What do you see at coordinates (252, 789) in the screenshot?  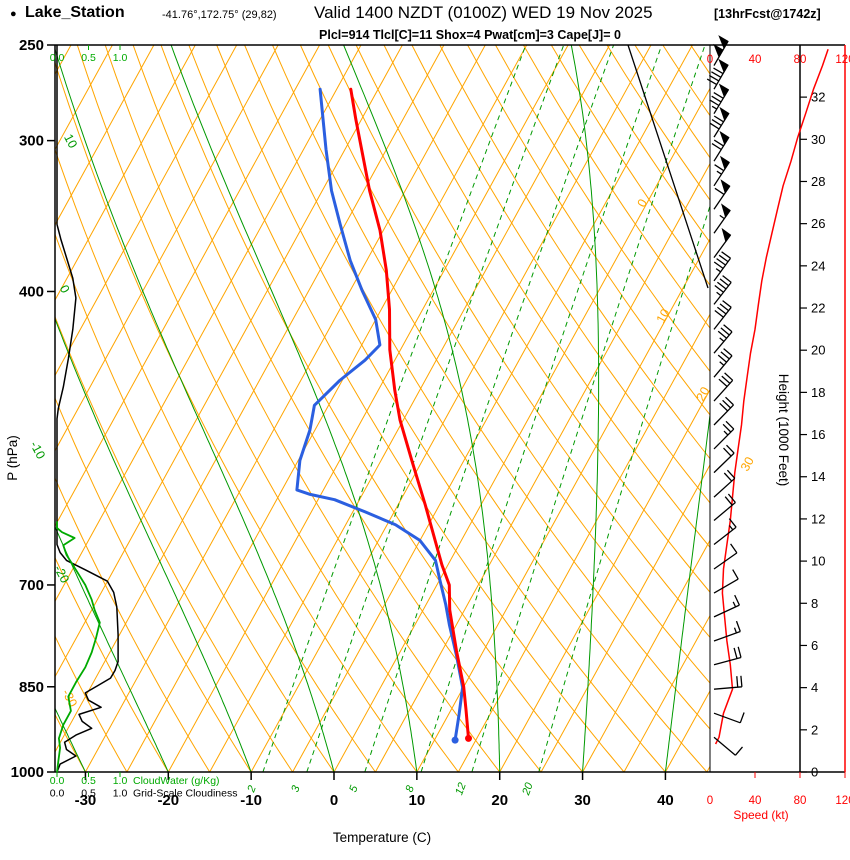 I see `mixing-ratio-label: 2` at bounding box center [252, 789].